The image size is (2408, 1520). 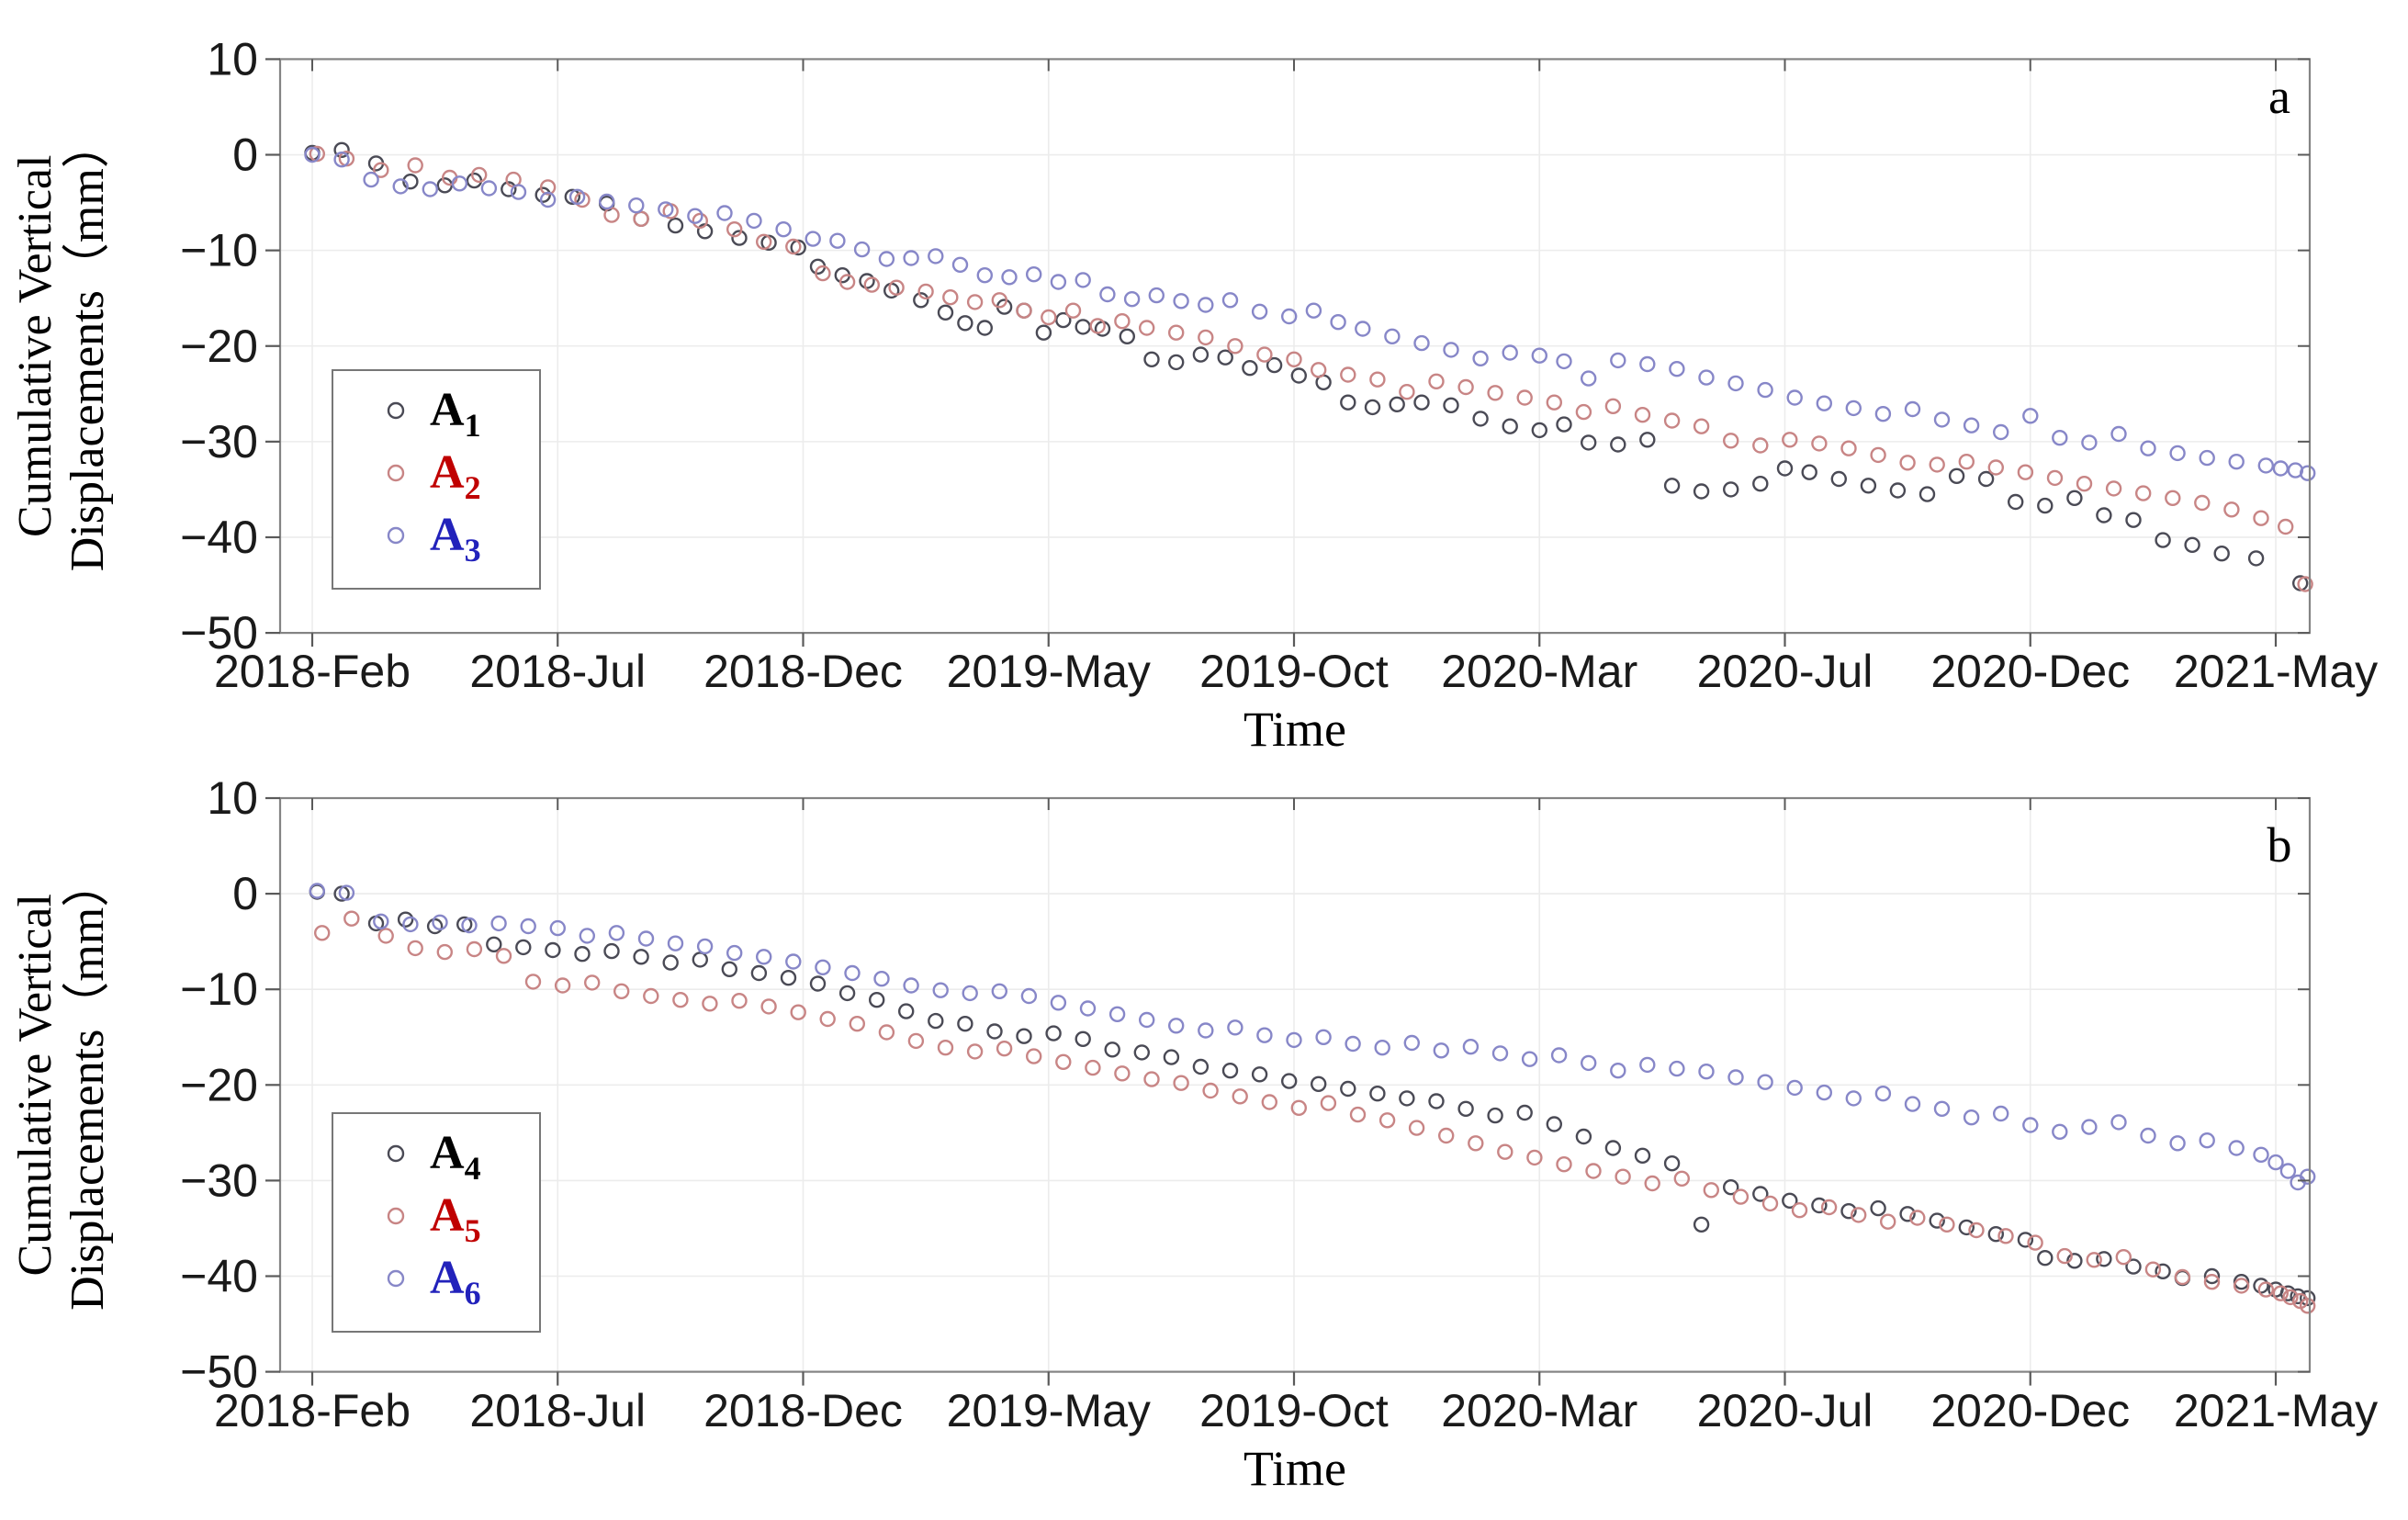 What do you see at coordinates (219, 442) in the screenshot?
I see `y-tick-label: −30` at bounding box center [219, 442].